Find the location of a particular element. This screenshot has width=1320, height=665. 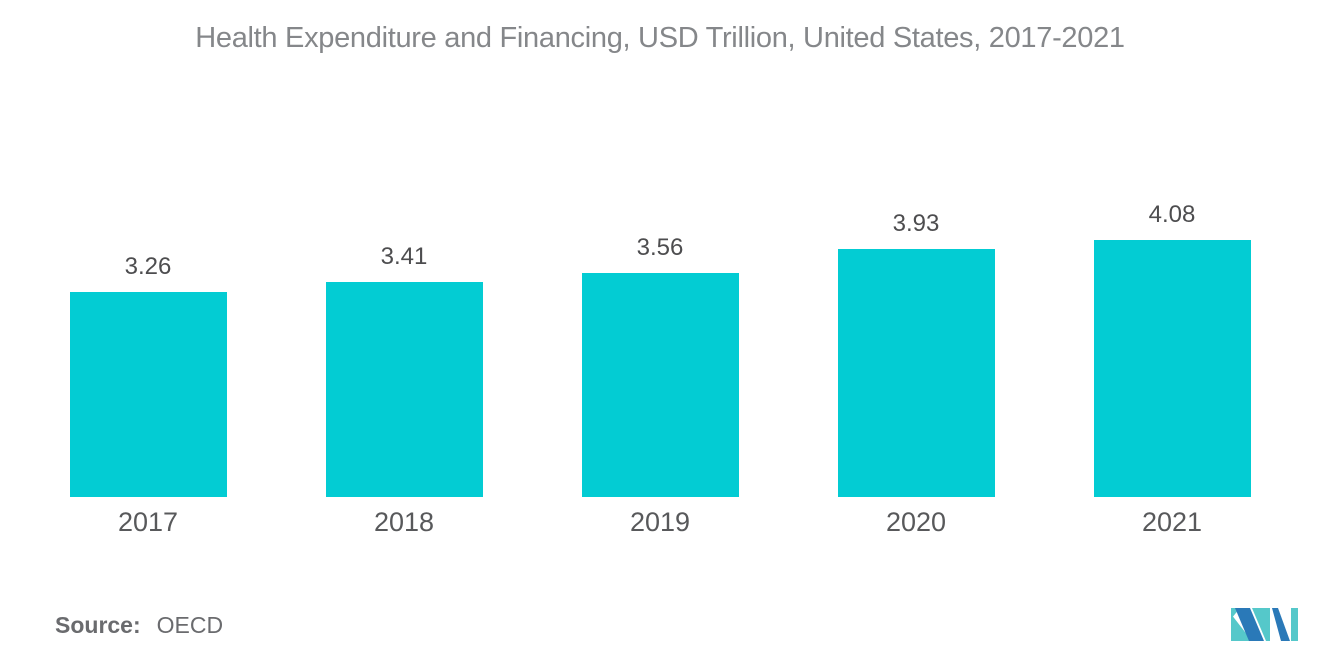

bar-value-label: 3.26 is located at coordinates (148, 266).